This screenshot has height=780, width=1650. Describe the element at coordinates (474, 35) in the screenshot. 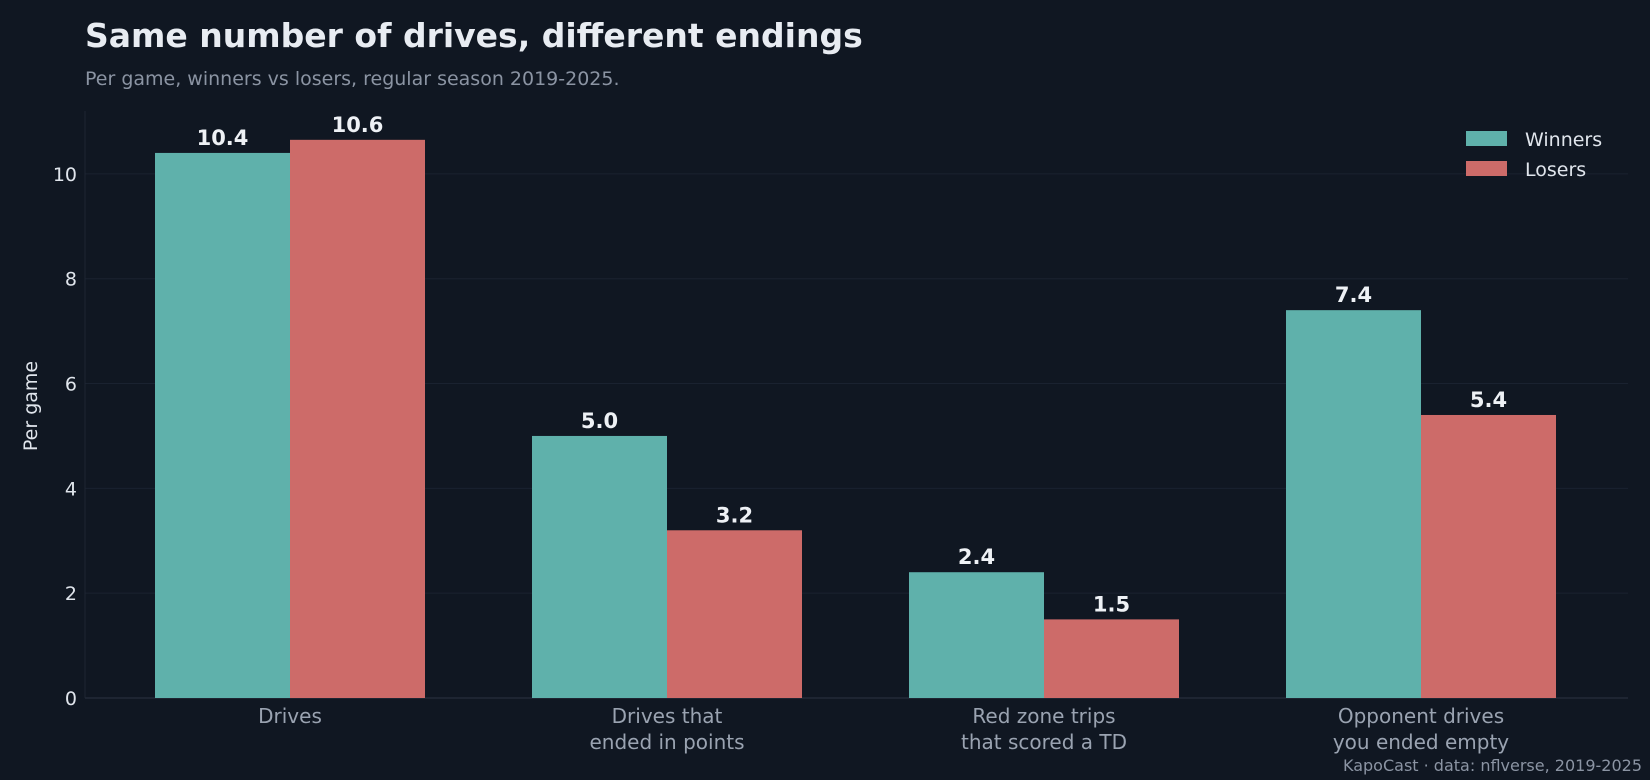

I see `chart-title: Same number of drives, different endings` at that location.